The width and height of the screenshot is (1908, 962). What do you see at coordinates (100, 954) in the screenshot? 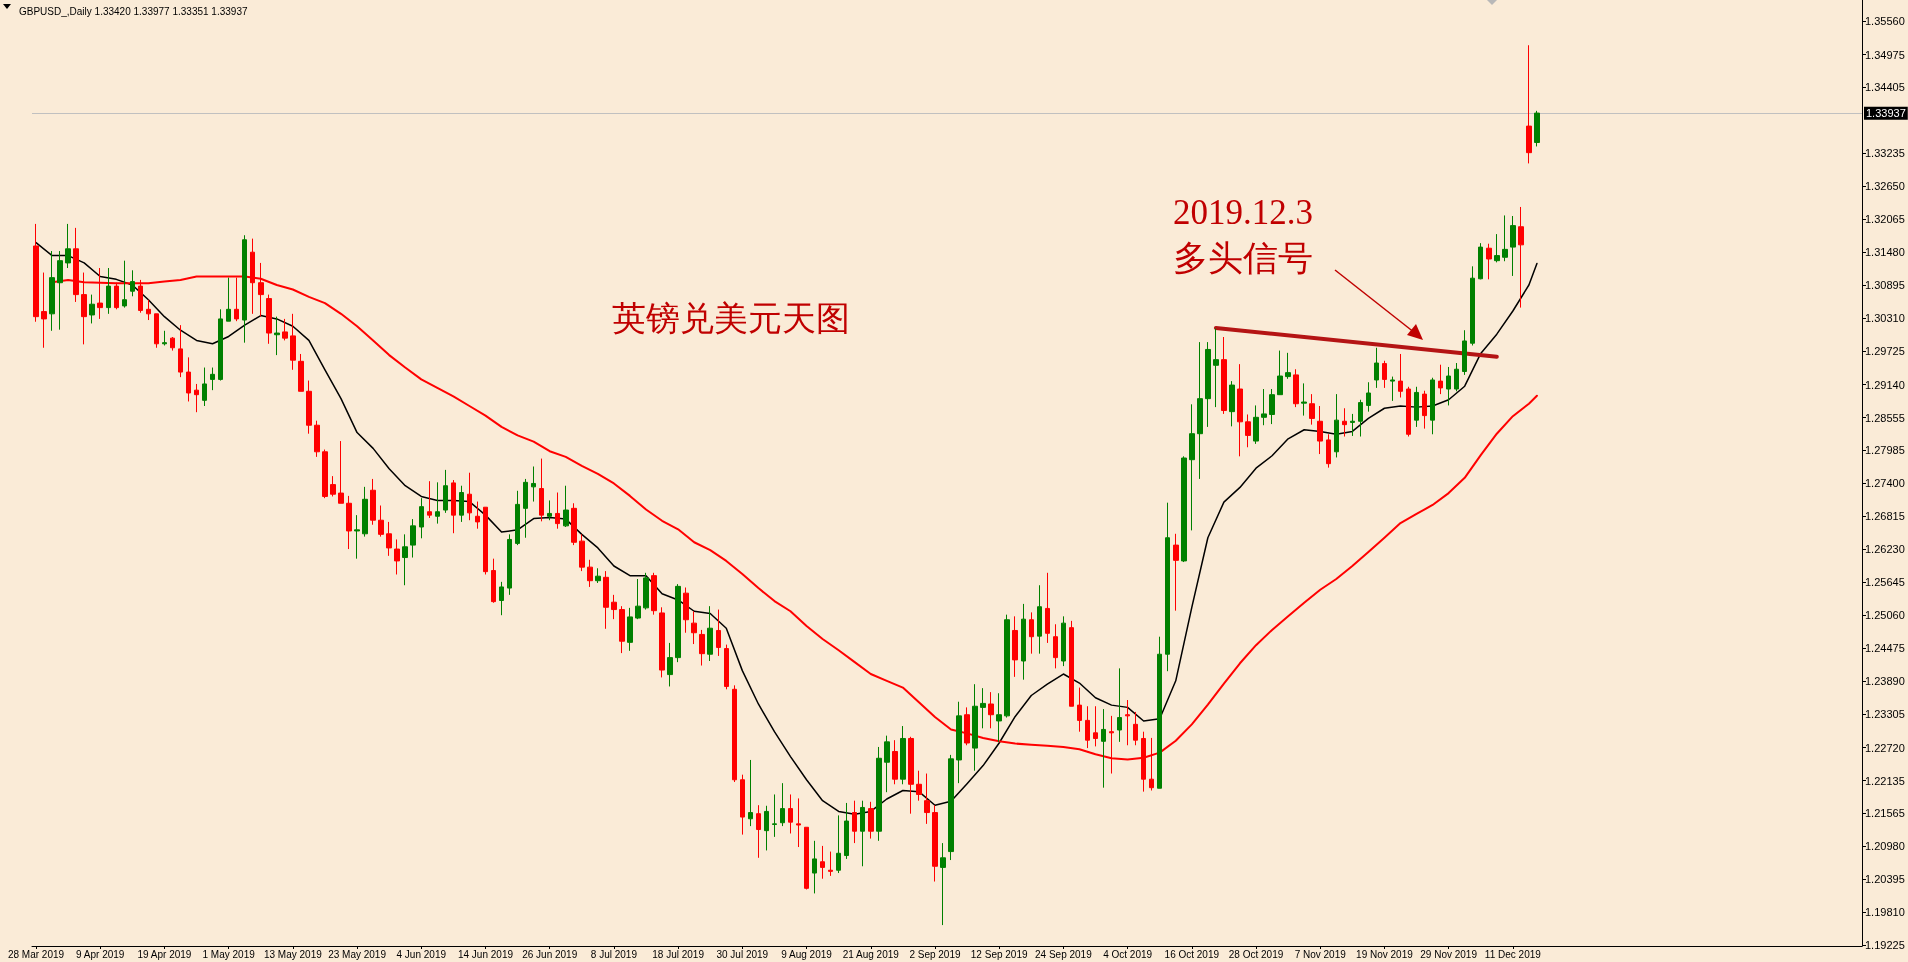
I see `x-tick-label: 9 Apr 2019` at bounding box center [100, 954].